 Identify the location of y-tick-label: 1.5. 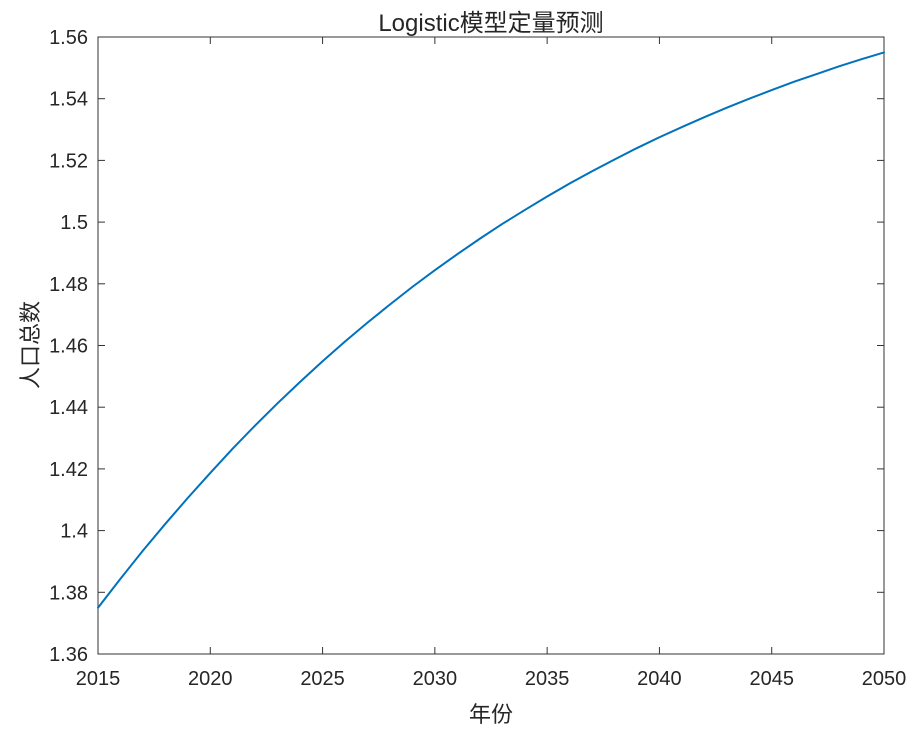
(74, 223).